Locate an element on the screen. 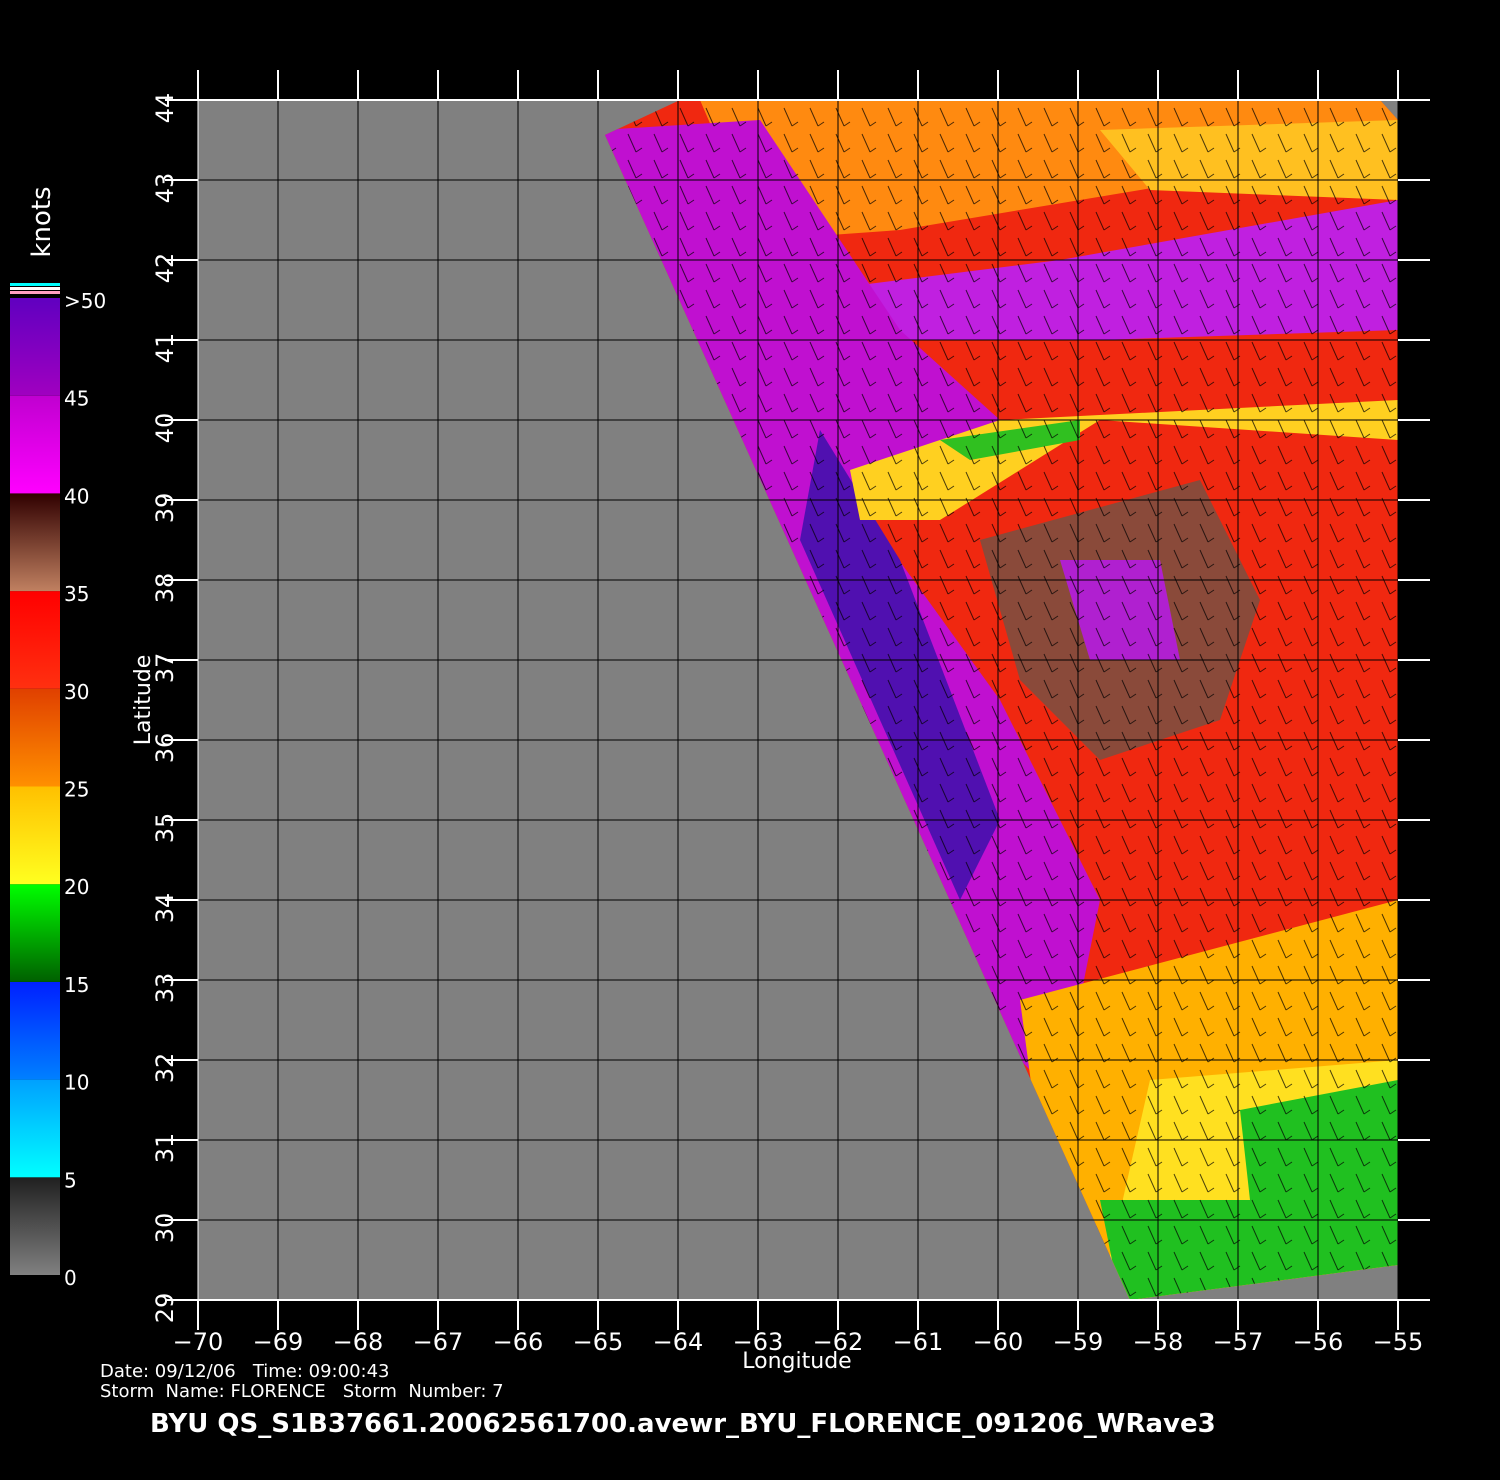  y-tick-label: 35 is located at coordinates (165, 828).